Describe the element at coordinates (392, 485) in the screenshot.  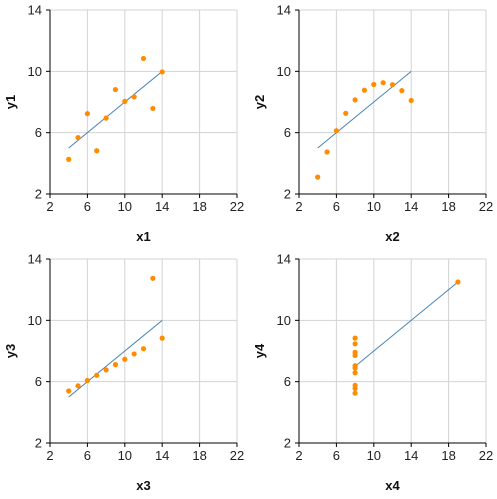
I see `x-axis-title: x4` at that location.